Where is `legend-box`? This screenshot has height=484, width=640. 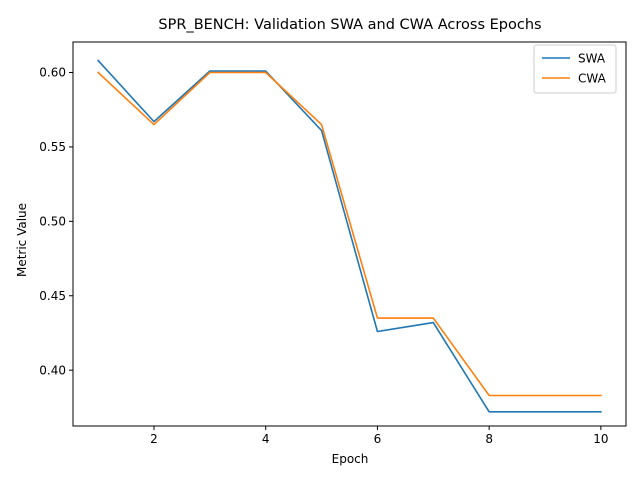 legend-box is located at coordinates (575, 69).